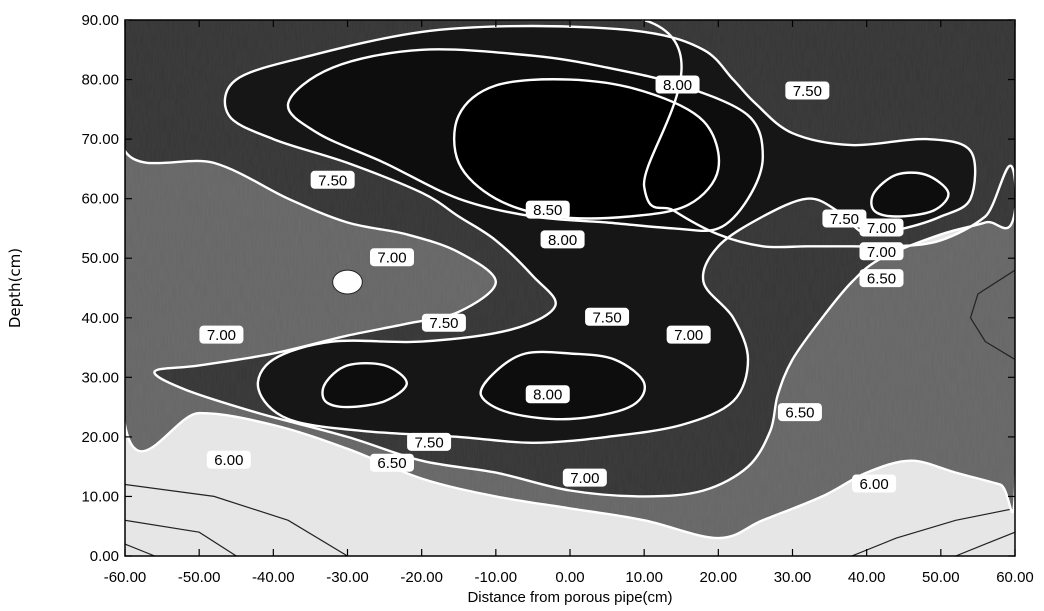  I want to click on x-tick-label: 50.00, so click(941, 577).